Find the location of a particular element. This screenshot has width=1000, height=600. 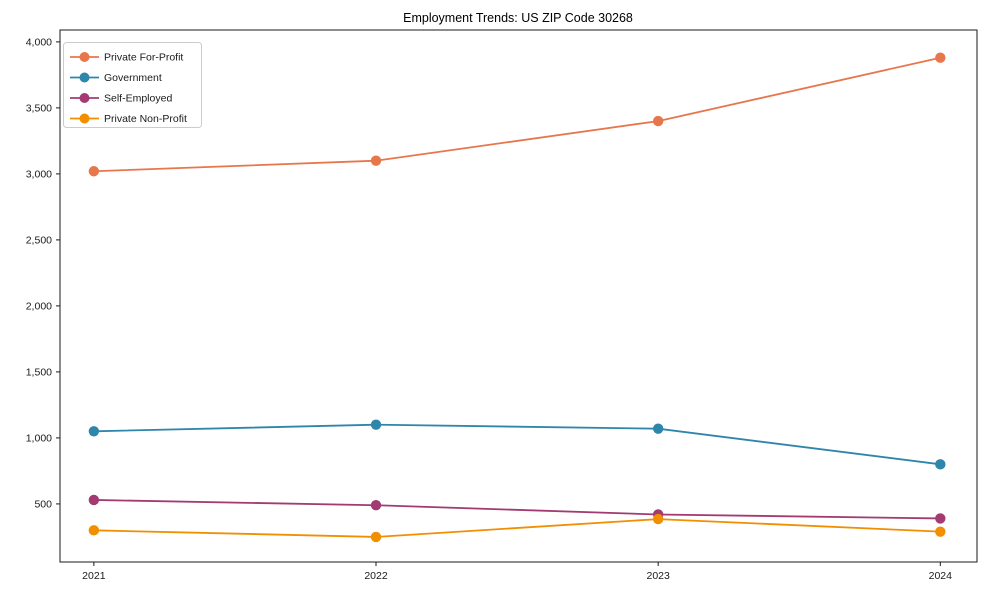

legend-item-private-non-profit: Private Non-Profit is located at coordinates (128, 119).